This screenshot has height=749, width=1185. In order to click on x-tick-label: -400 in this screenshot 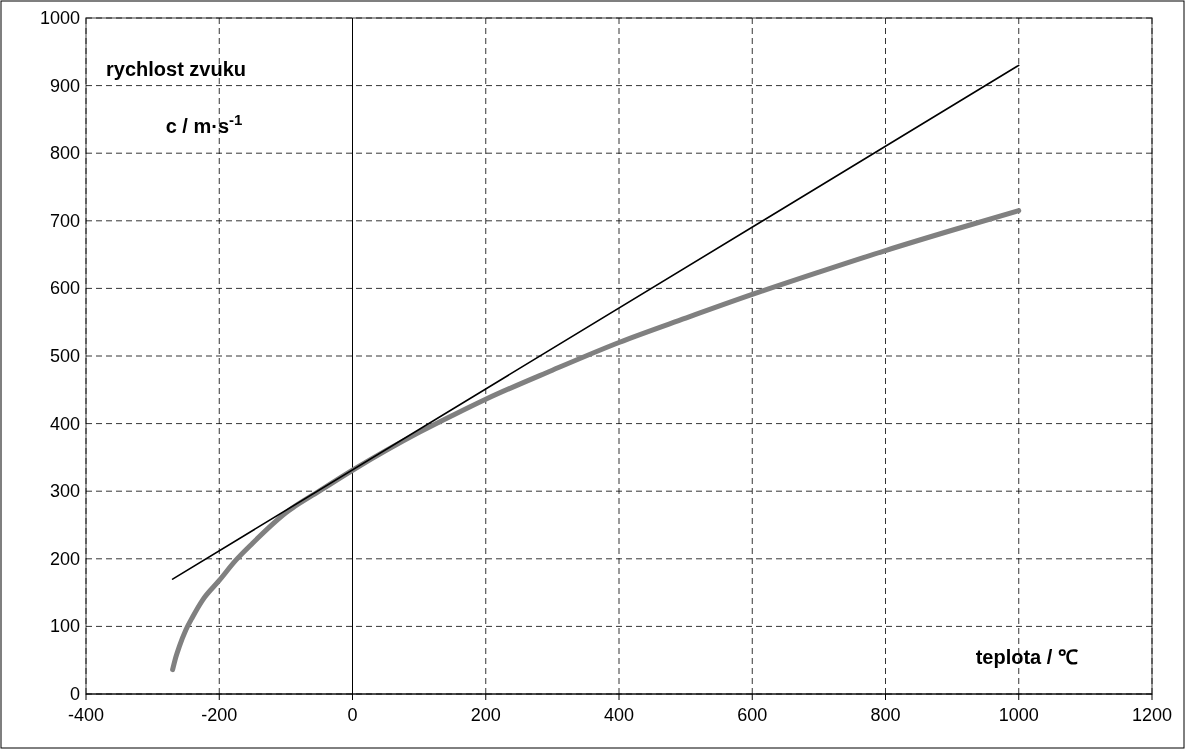, I will do `click(86, 715)`.